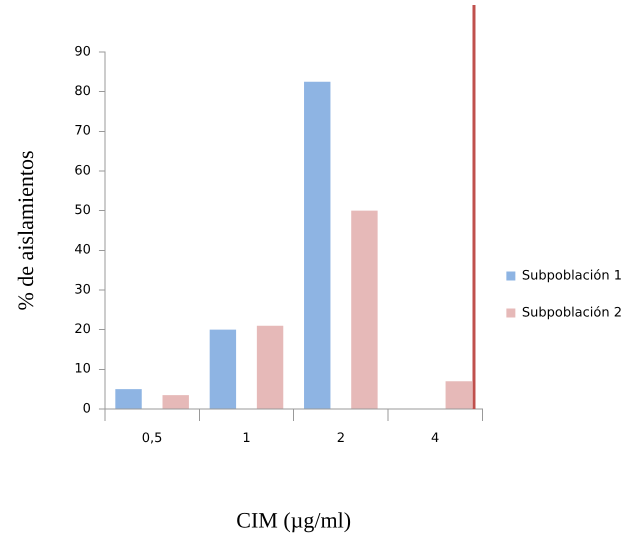  I want to click on y-axis-title: % de aislamientos, so click(25, 230).